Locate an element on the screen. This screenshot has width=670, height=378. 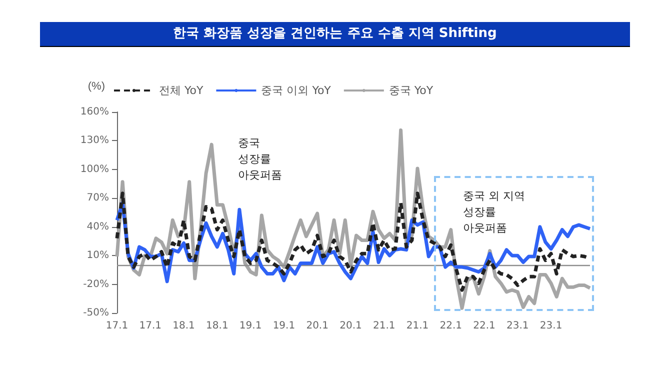
y-tick-label: 100% is located at coordinates (94, 169).